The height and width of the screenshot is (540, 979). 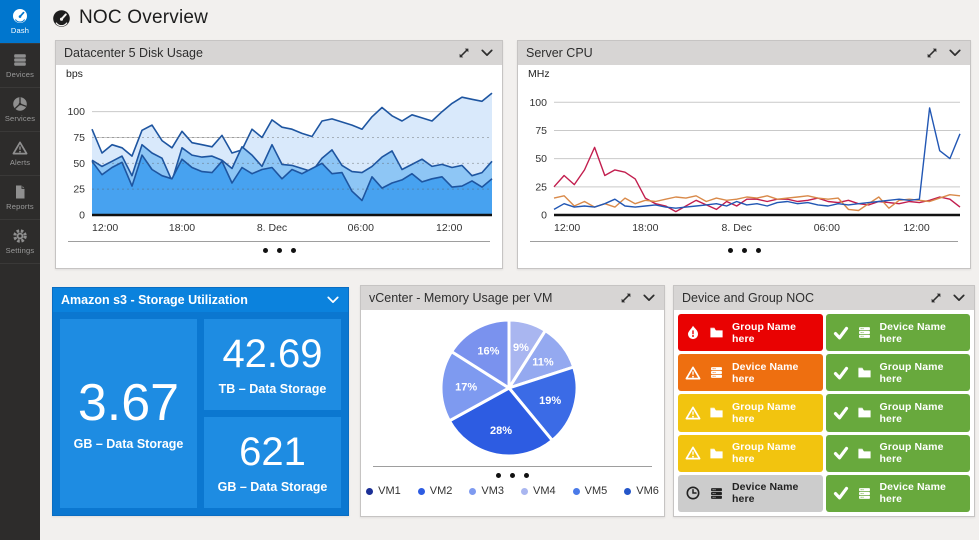 I want to click on svg-text: 8. Dec, so click(x=737, y=228).